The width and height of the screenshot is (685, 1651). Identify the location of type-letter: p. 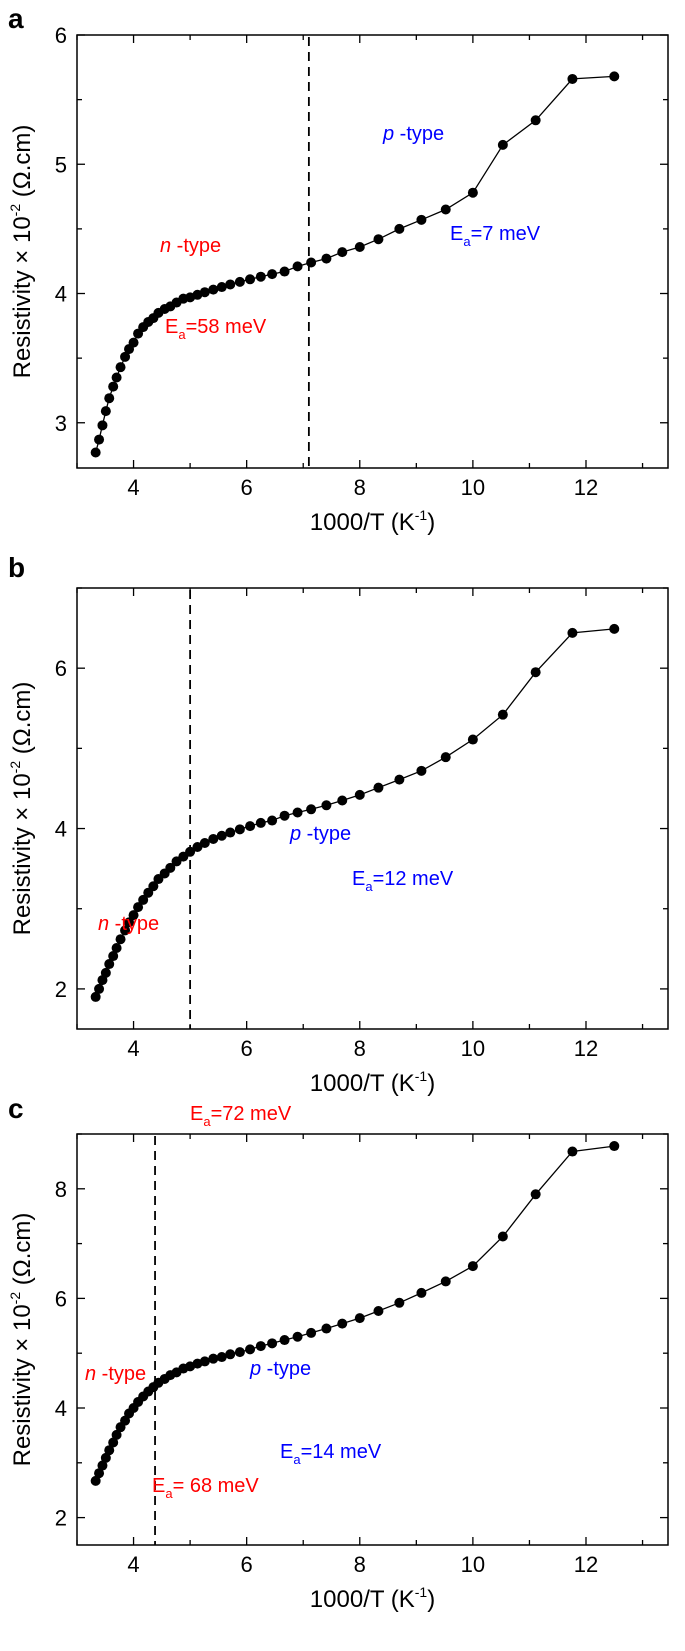
(295, 834).